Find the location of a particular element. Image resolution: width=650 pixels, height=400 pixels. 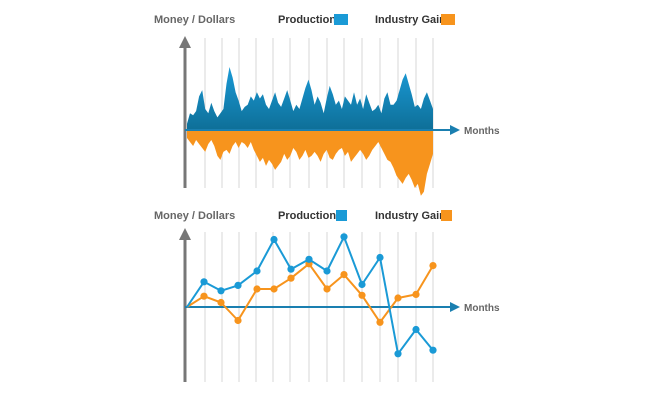

chart-1-x-axis-arrow is located at coordinates (455, 130).